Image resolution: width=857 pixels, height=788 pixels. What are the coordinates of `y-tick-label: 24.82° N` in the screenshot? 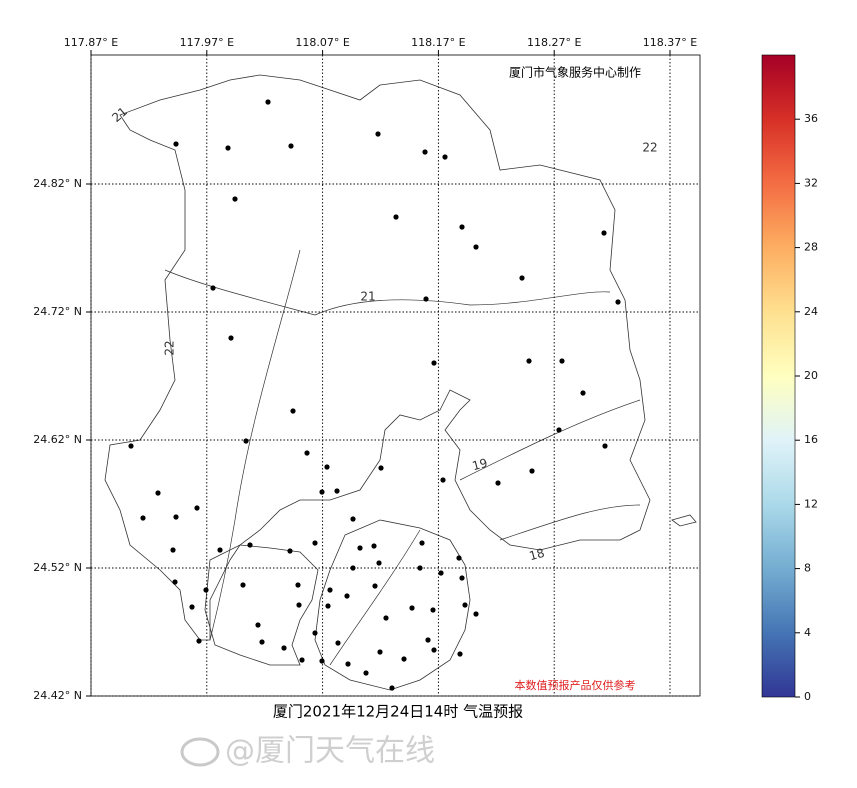 It's located at (57, 183).